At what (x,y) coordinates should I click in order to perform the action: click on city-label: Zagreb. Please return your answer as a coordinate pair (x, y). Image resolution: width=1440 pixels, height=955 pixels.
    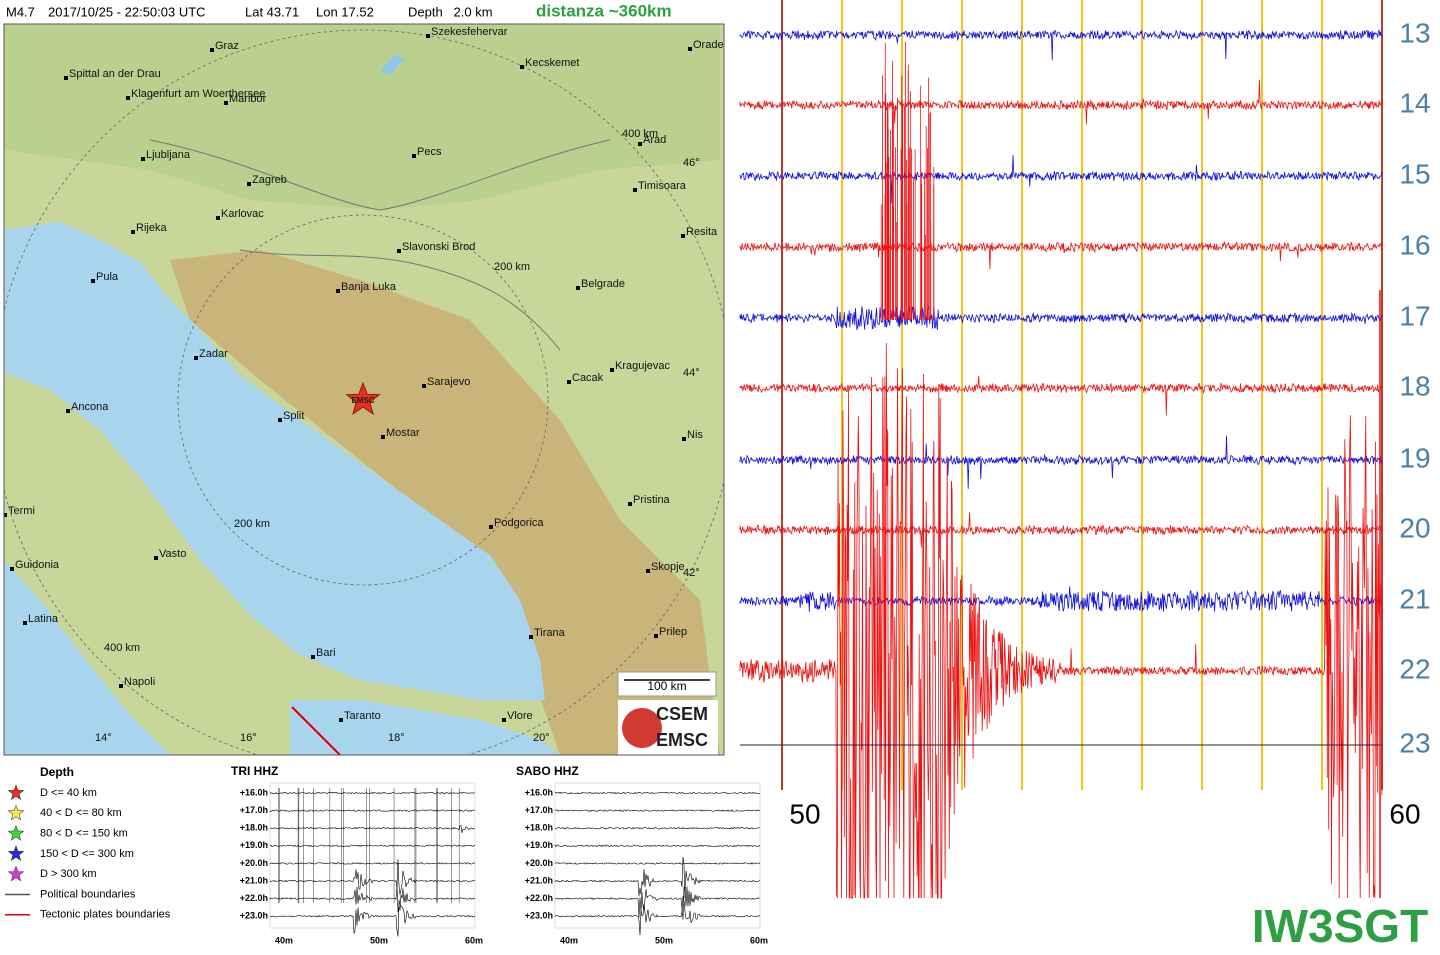
    Looking at the image, I should click on (269, 180).